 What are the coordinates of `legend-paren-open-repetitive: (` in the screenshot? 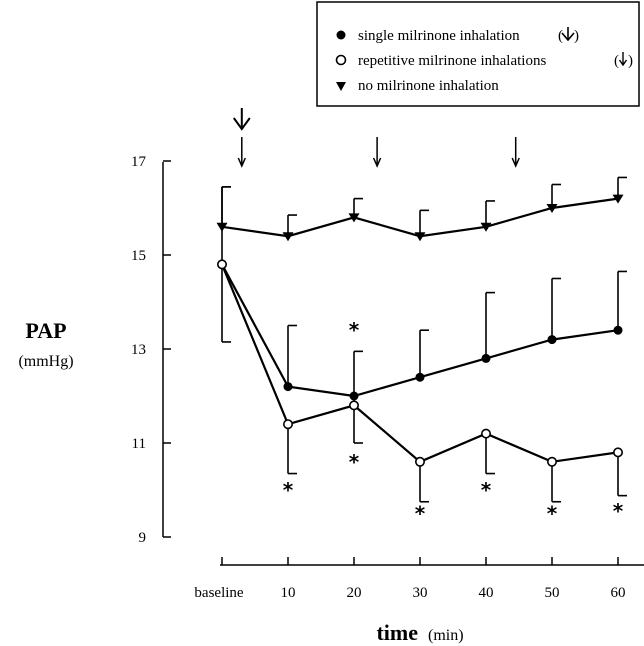 It's located at (616, 61).